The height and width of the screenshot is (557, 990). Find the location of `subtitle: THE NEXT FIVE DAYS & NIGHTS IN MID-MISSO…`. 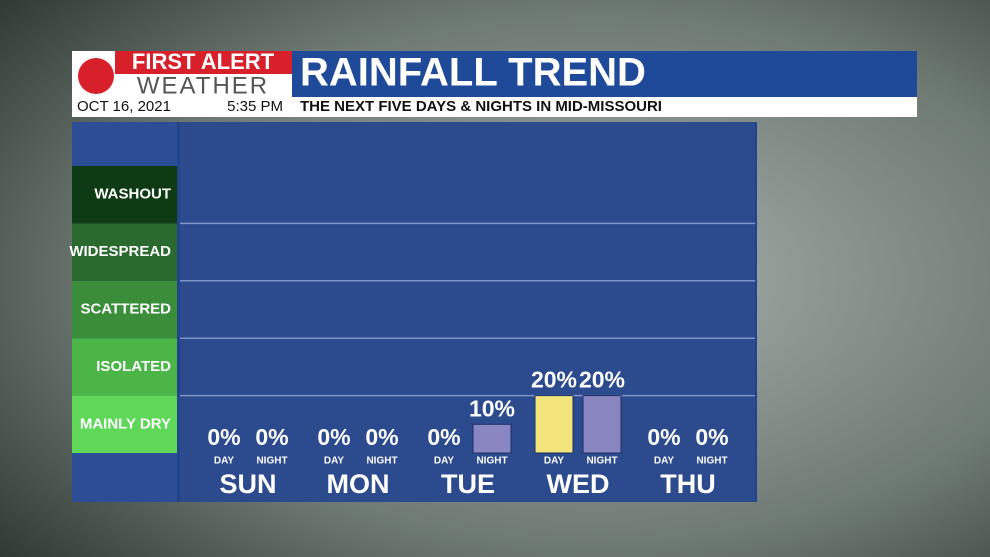

subtitle: THE NEXT FIVE DAYS & NIGHTS IN MID-MISSO… is located at coordinates (481, 106).